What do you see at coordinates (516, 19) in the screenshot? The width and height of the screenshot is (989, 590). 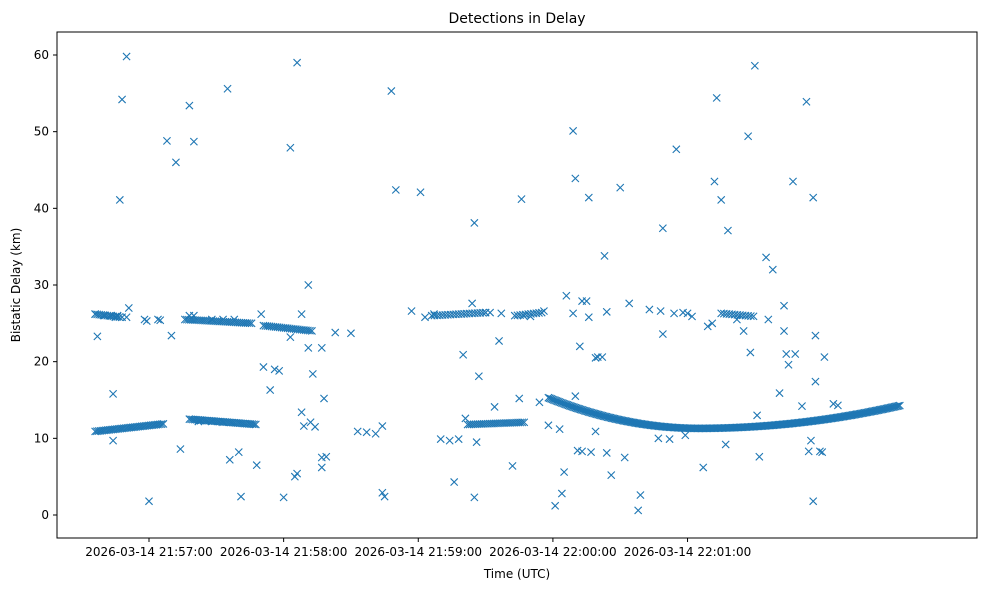 I see `chart-title: Detections in Delay` at bounding box center [516, 19].